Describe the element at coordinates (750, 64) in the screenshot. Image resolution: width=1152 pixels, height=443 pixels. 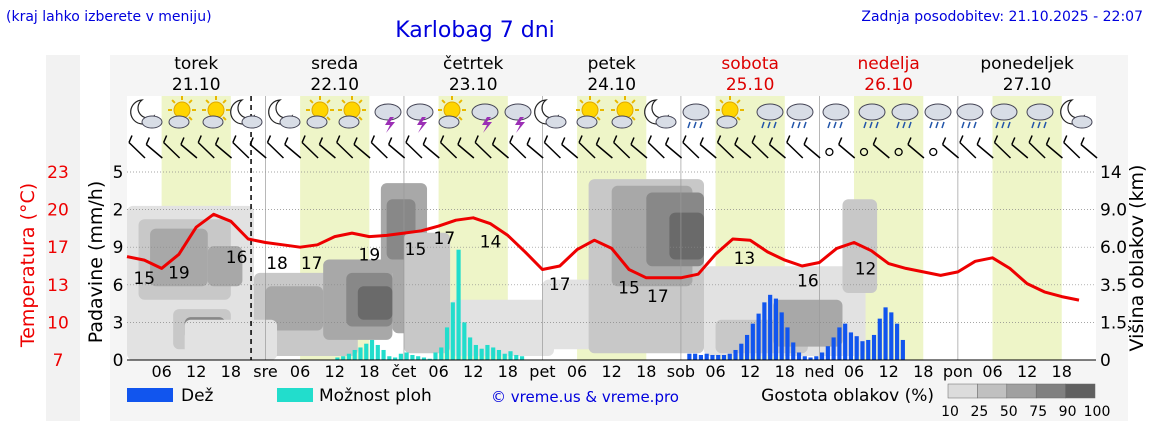
I see `day-name: sobota` at that location.